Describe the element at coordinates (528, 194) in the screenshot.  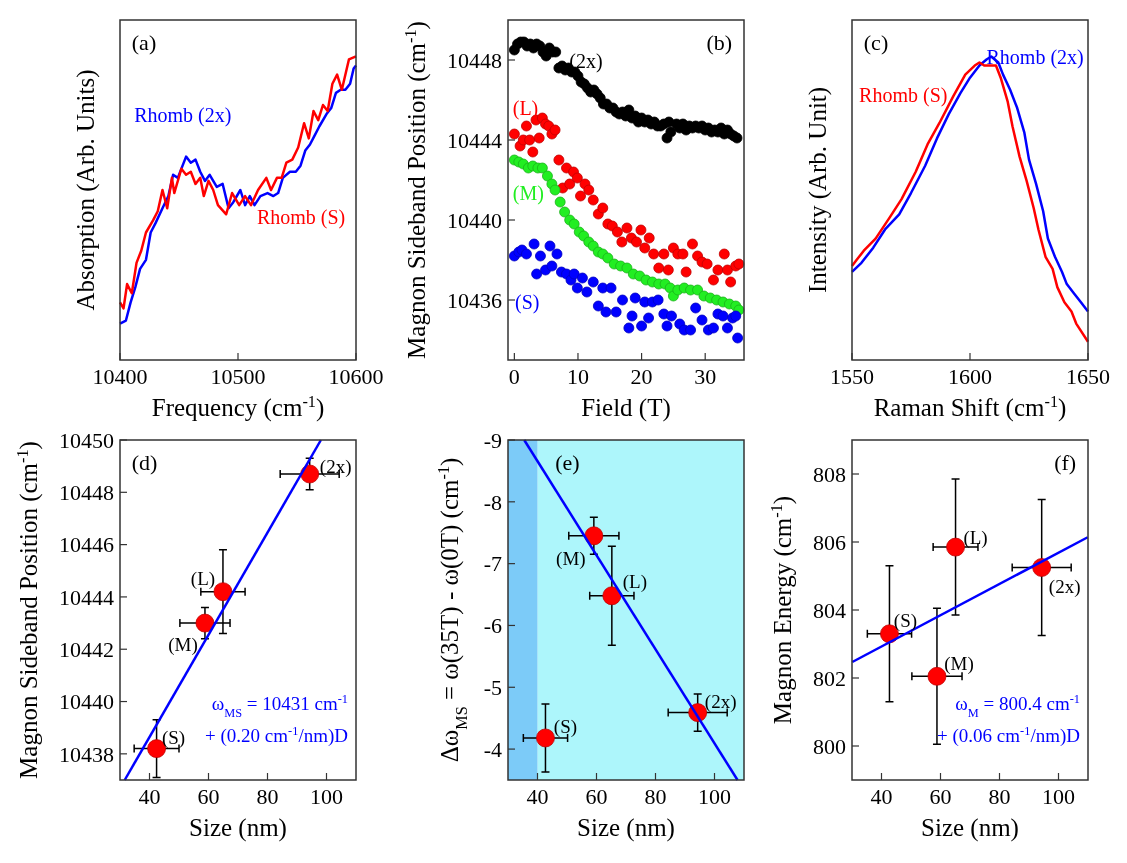
I see `series-label: (M)` at that location.